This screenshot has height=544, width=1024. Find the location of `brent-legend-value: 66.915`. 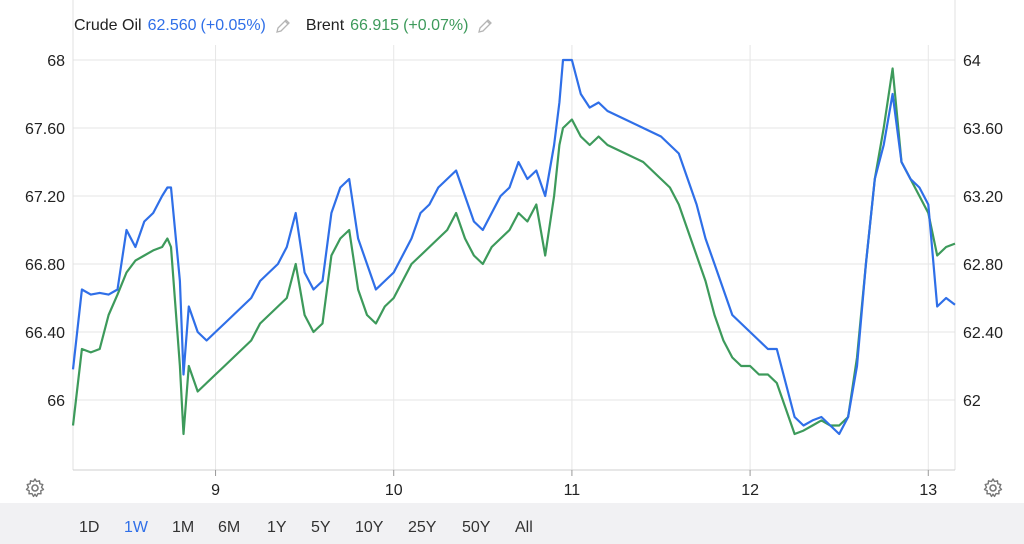

brent-legend-value: 66.915 is located at coordinates (375, 25).